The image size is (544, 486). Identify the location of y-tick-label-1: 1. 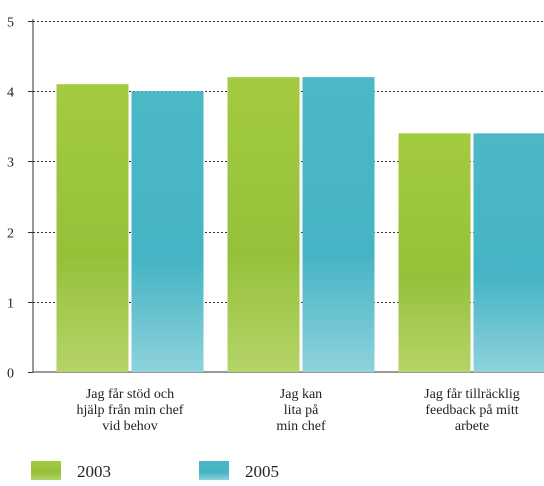
(10, 304).